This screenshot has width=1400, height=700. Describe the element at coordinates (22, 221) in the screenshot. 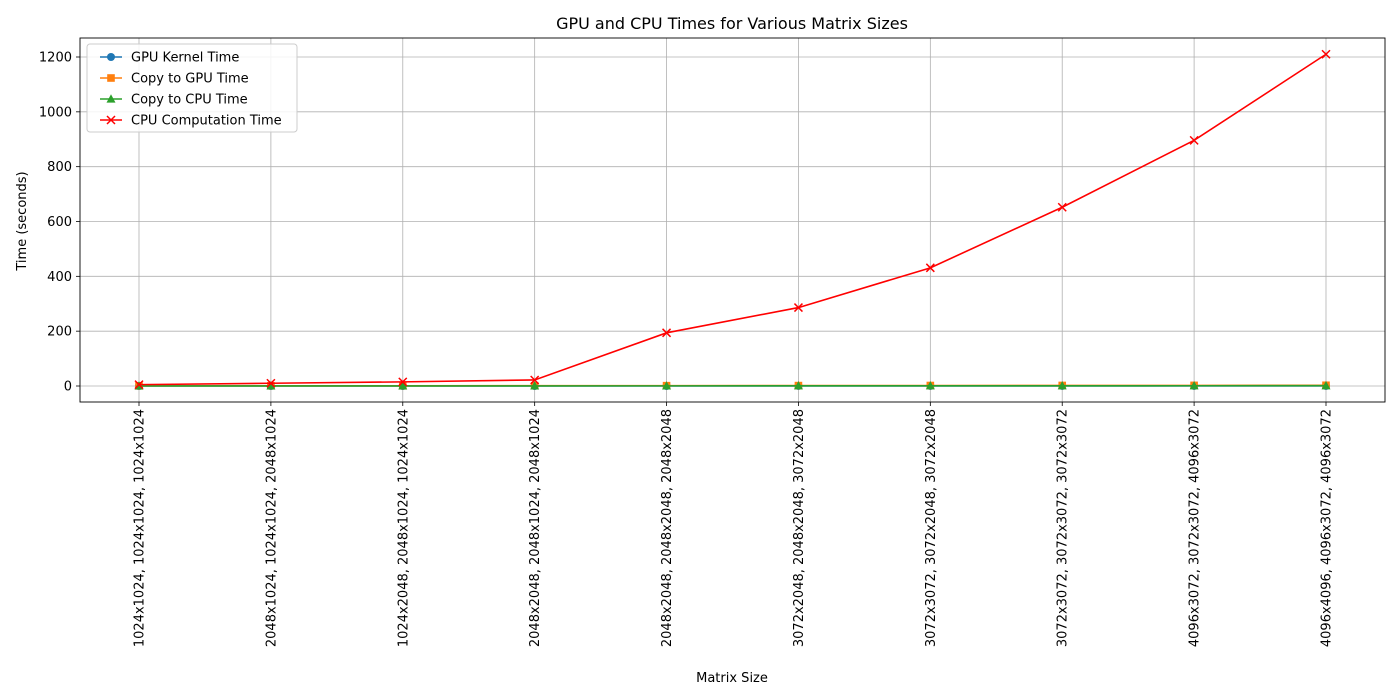

I see `y-axis-label: Time (seconds)` at that location.